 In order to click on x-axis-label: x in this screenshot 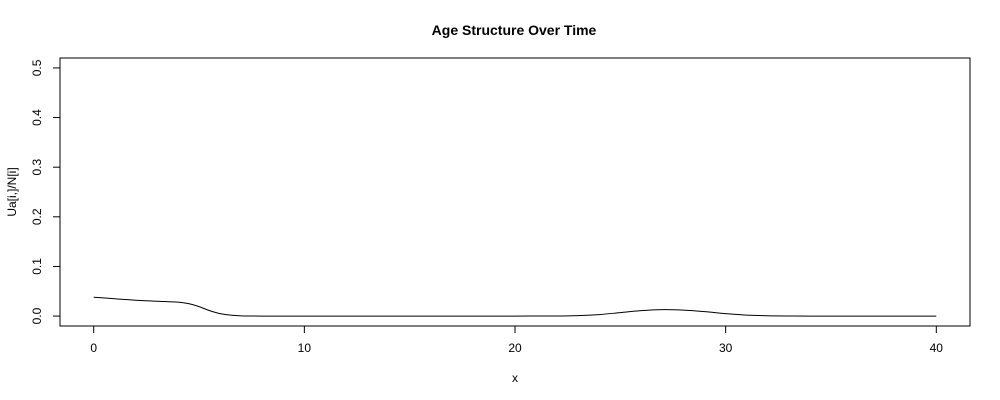, I will do `click(515, 378)`.